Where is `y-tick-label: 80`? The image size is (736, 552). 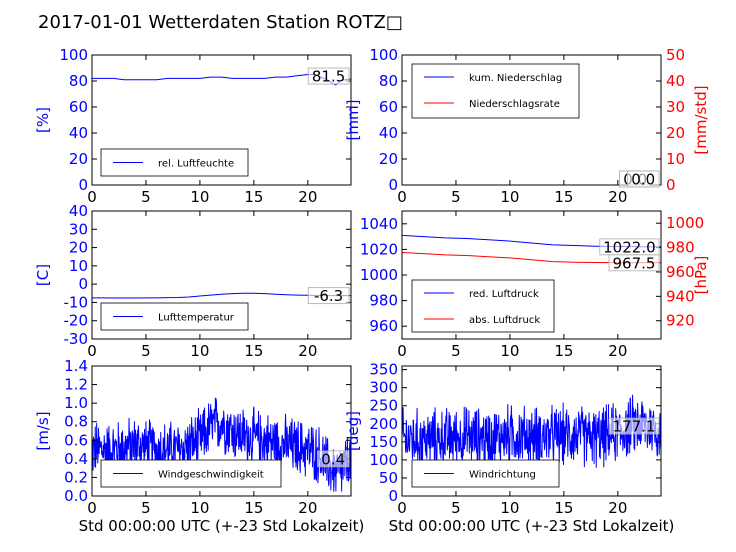
y-tick-label: 80 is located at coordinates (388, 81).